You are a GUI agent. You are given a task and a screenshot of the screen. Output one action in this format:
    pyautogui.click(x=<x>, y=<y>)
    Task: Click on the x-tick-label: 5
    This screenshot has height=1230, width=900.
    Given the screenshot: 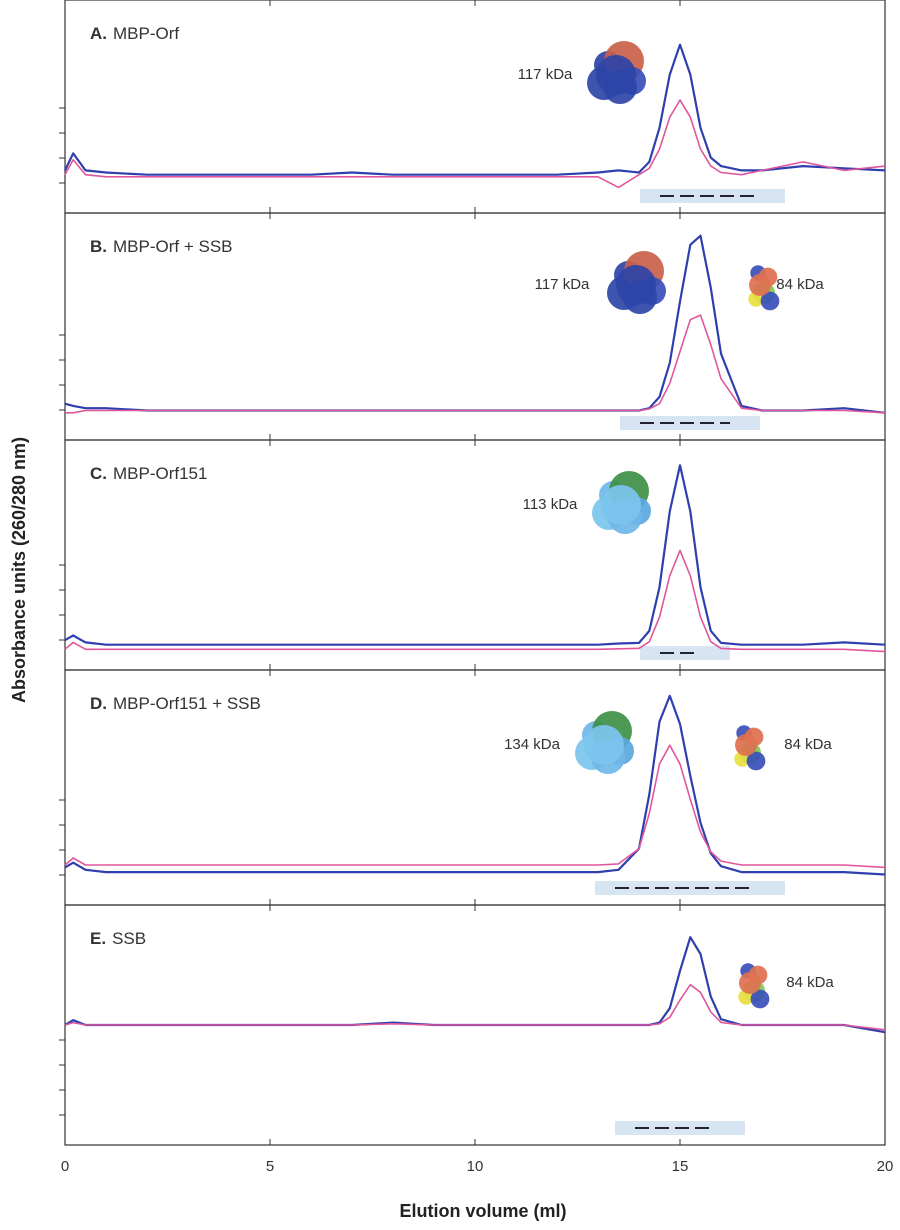 What is the action you would take?
    pyautogui.click(x=270, y=1166)
    